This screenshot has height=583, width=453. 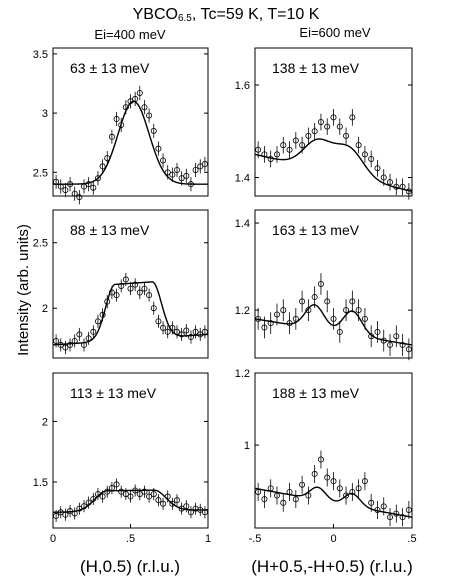 I want to click on panel-2: 1.4 1.6 138 ± 13 meV, so click(x=324, y=123).